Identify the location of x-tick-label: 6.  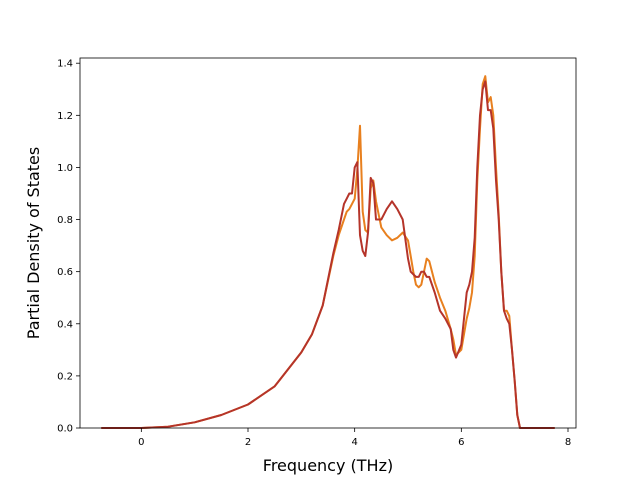
(461, 442).